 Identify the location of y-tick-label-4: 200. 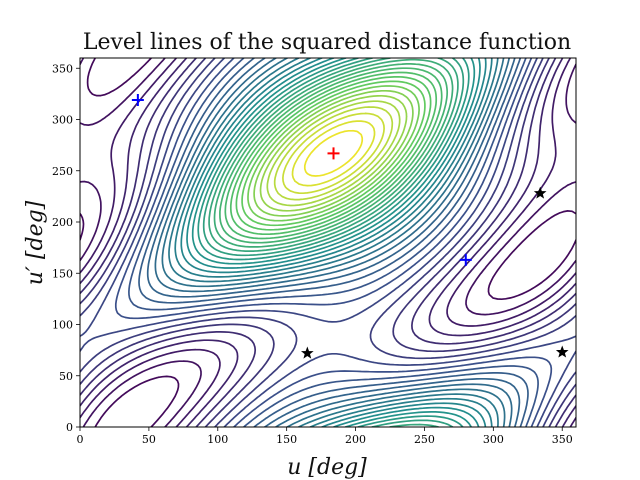
(62, 222).